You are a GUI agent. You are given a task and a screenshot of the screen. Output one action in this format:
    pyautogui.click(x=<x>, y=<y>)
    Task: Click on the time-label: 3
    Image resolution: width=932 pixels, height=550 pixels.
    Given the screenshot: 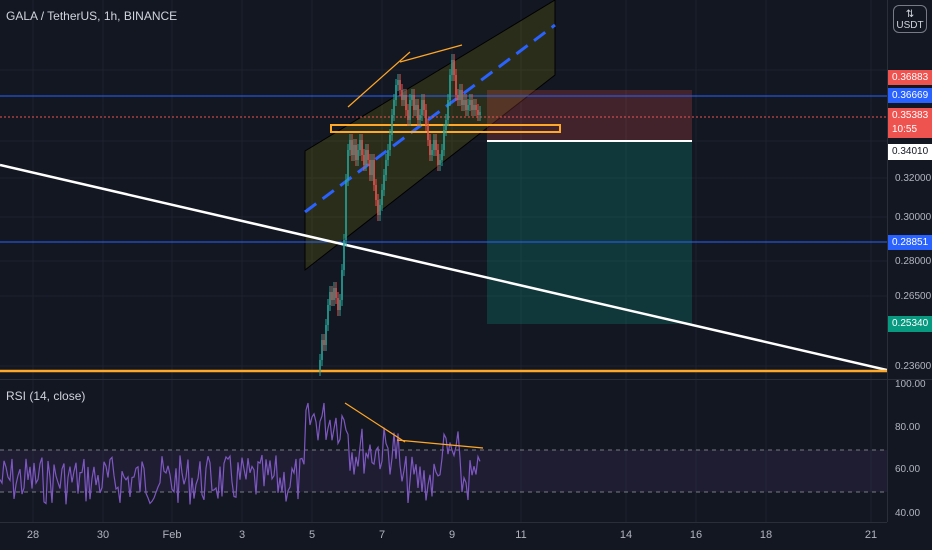 What is the action you would take?
    pyautogui.click(x=242, y=535)
    